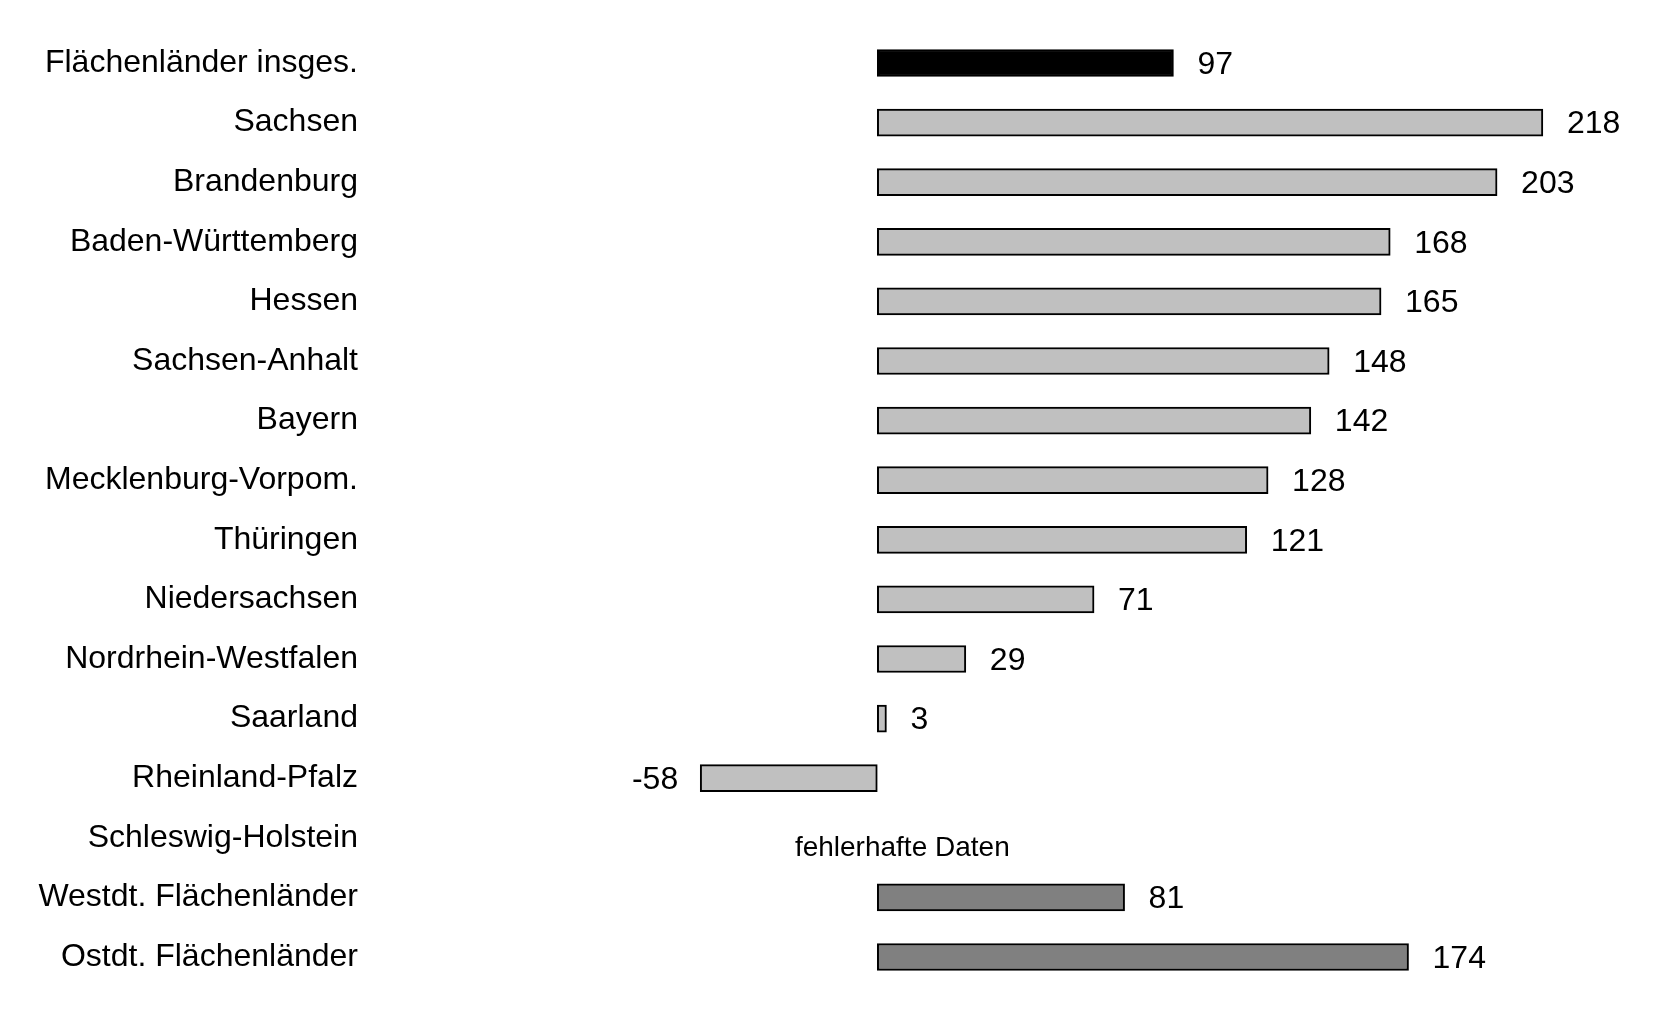  Describe the element at coordinates (1548, 182) in the screenshot. I see `data-label: 203` at that location.